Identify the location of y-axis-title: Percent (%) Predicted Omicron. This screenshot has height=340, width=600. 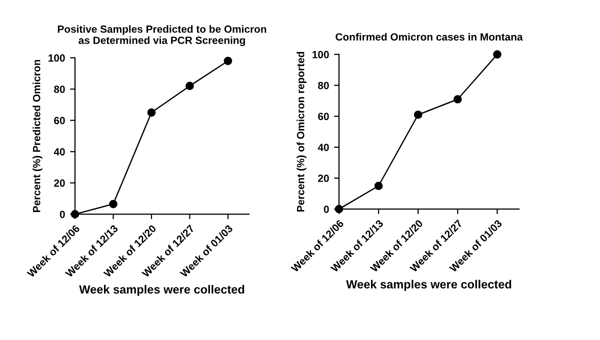
(37, 136).